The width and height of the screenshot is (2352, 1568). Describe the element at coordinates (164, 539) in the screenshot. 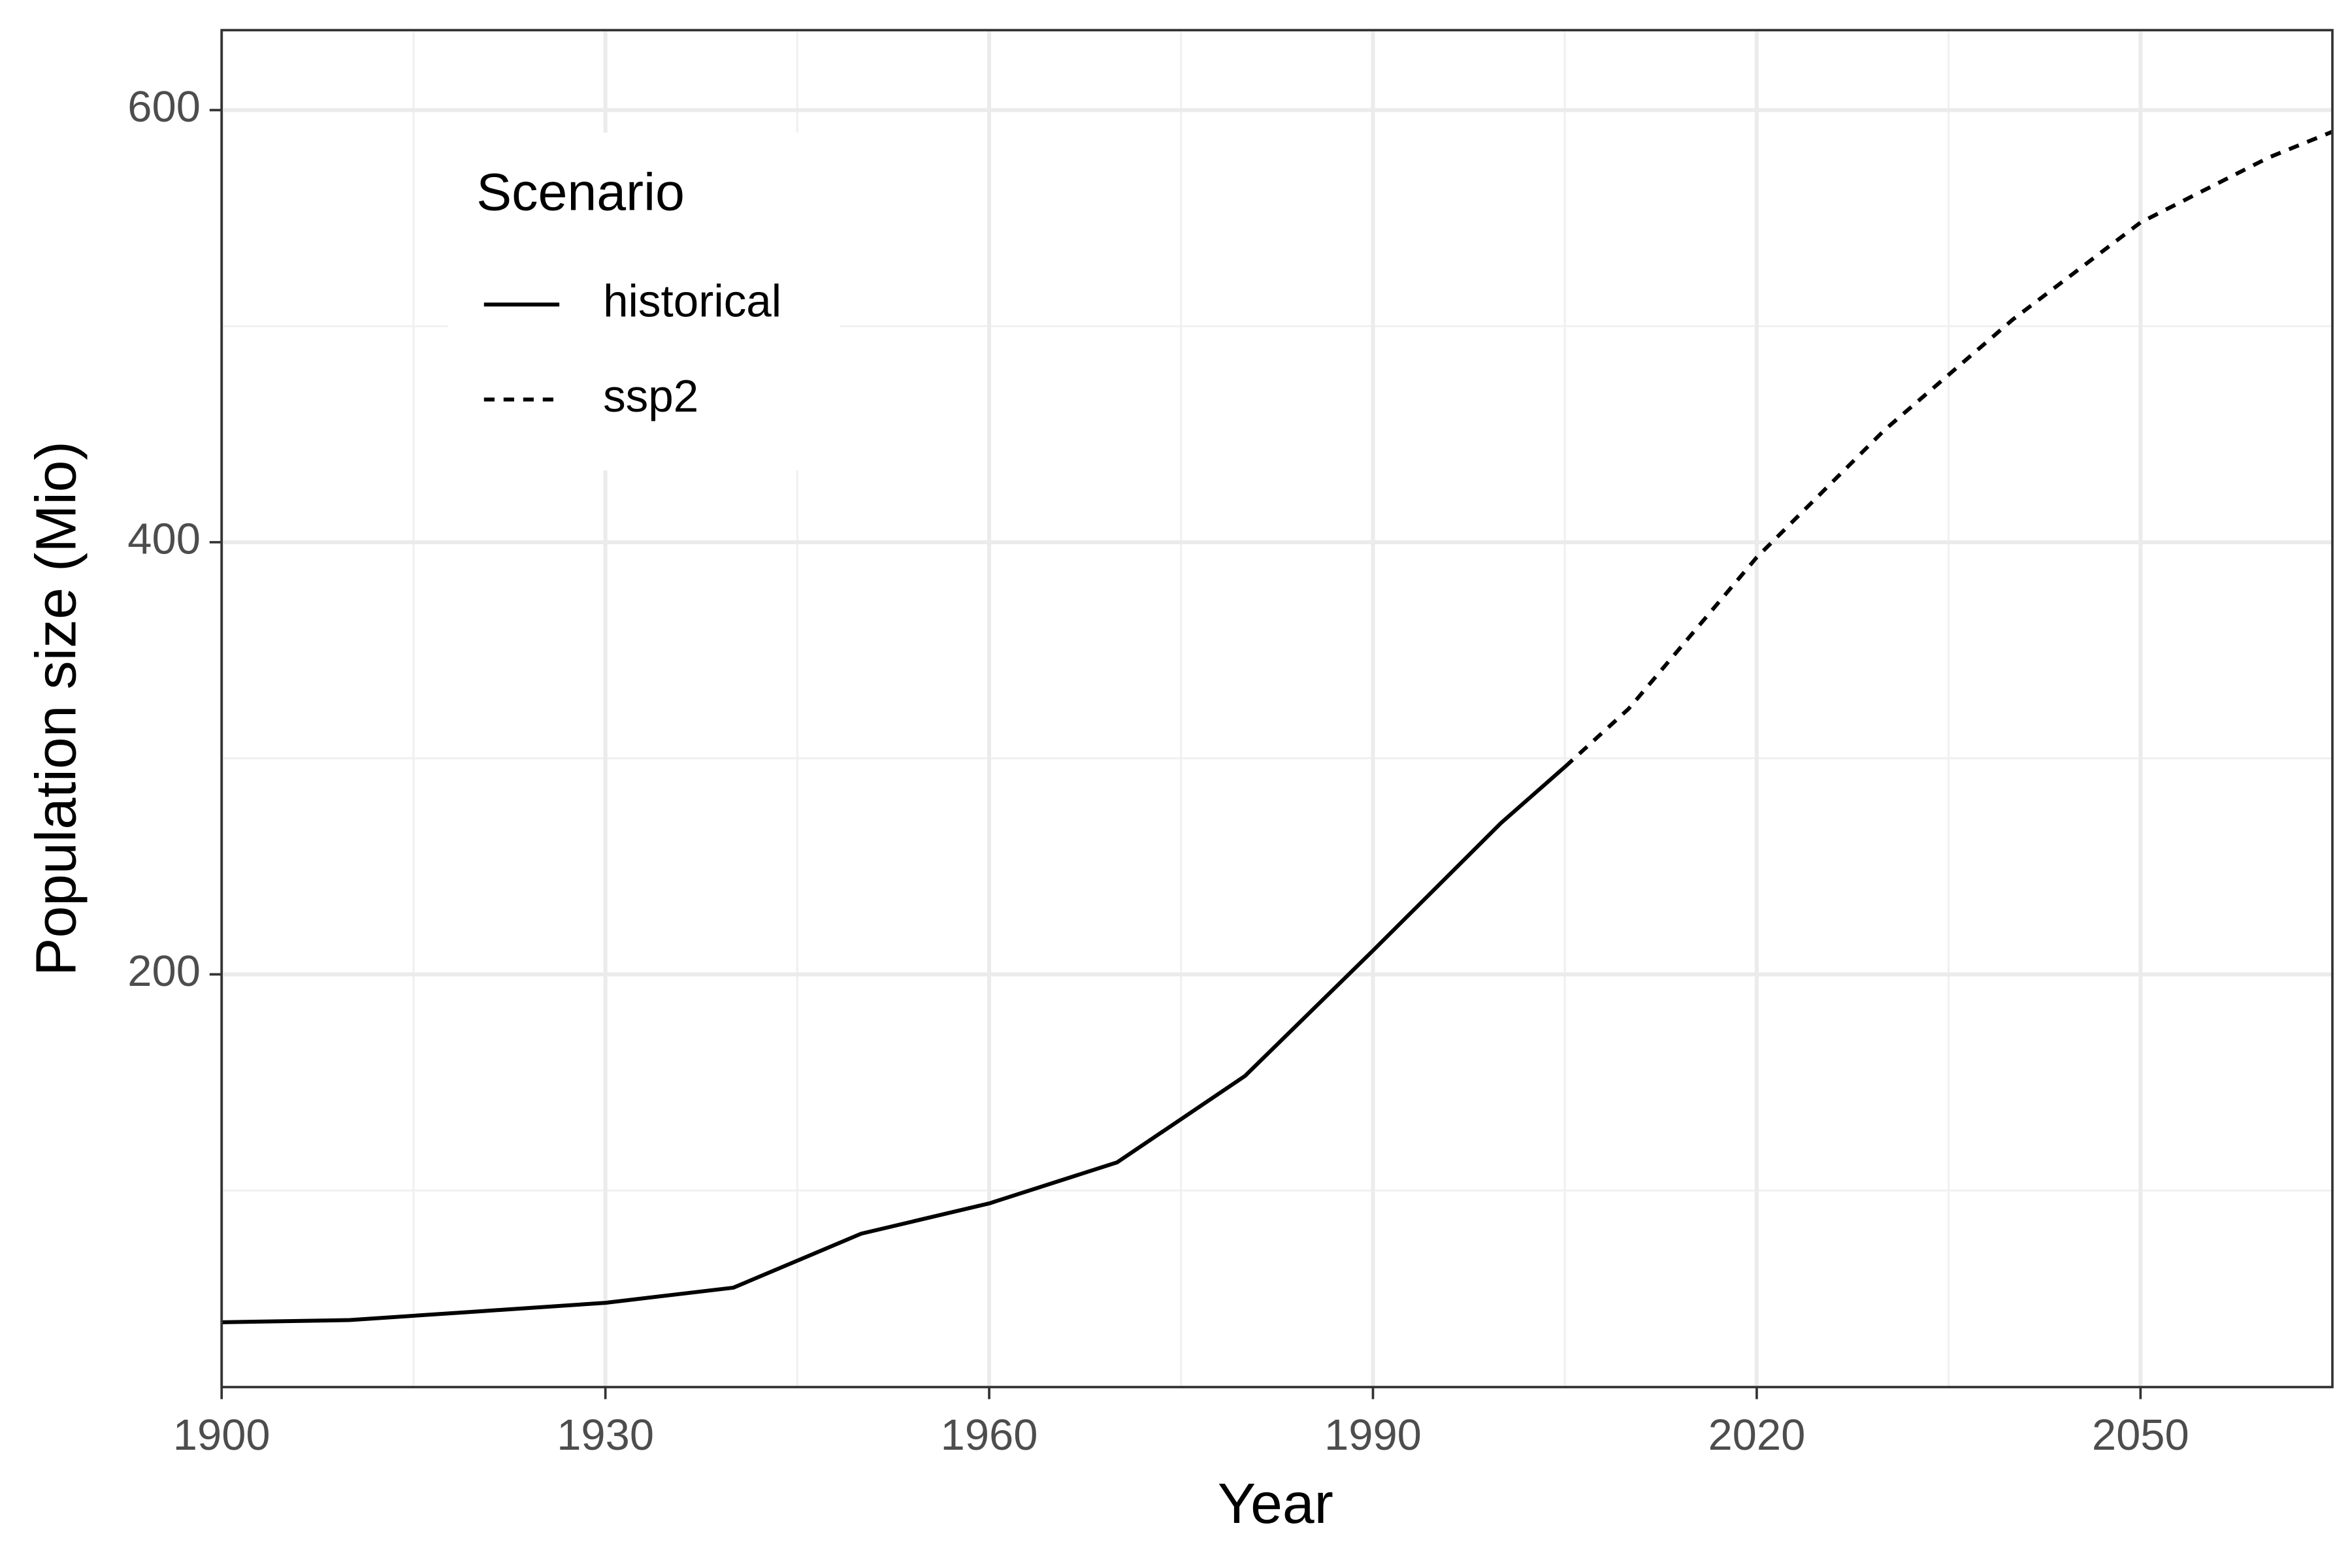

I see `y-tick-label: 400` at that location.